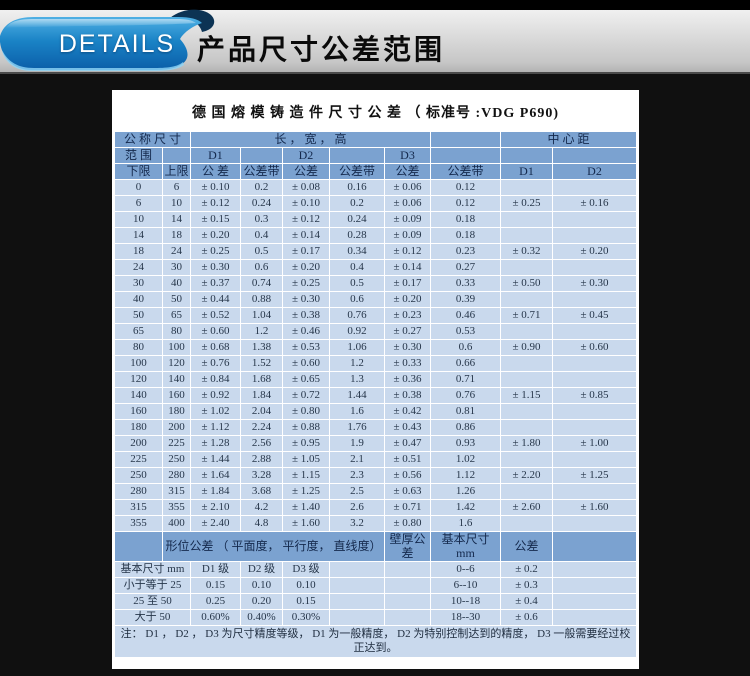 The image size is (750, 676). I want to click on size-cell: ± 0.14, so click(407, 267).